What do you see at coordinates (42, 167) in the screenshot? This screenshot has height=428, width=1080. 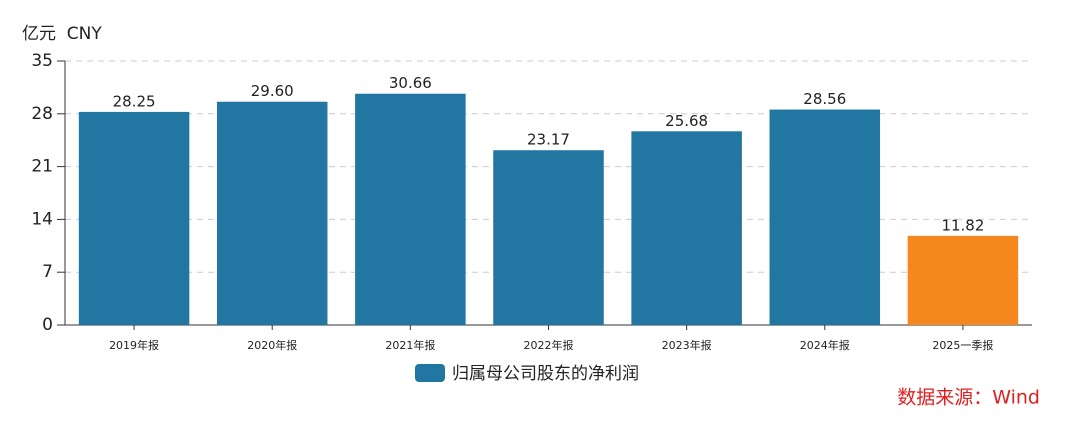 I see `y-tick-label: 21` at bounding box center [42, 167].